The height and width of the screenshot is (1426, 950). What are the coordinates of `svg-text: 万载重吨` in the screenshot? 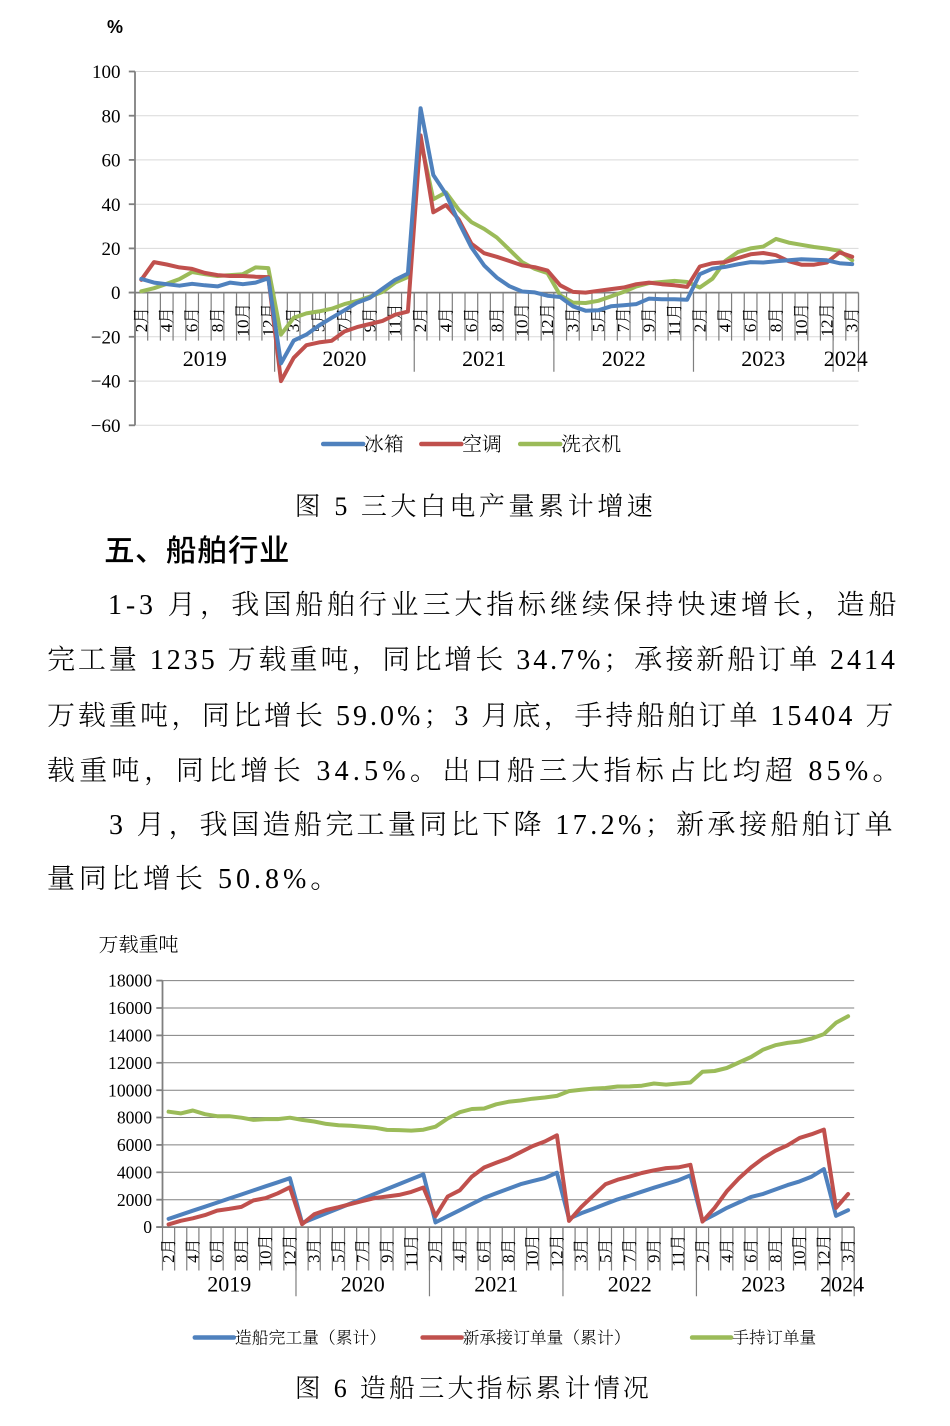 It's located at (139, 946).